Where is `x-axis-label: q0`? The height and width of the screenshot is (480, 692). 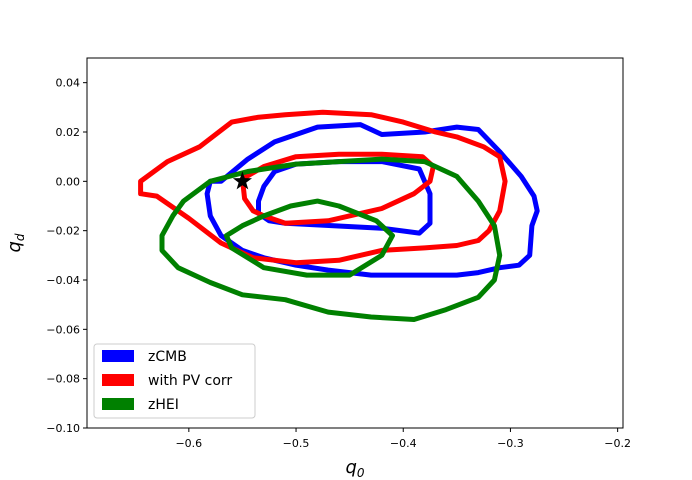
x-axis-label: q0 is located at coordinates (354, 468).